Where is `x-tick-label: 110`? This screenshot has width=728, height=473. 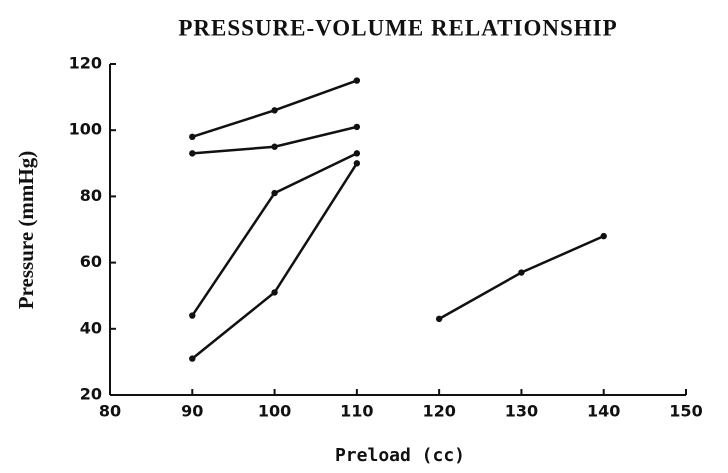 x-tick-label: 110 is located at coordinates (356, 411).